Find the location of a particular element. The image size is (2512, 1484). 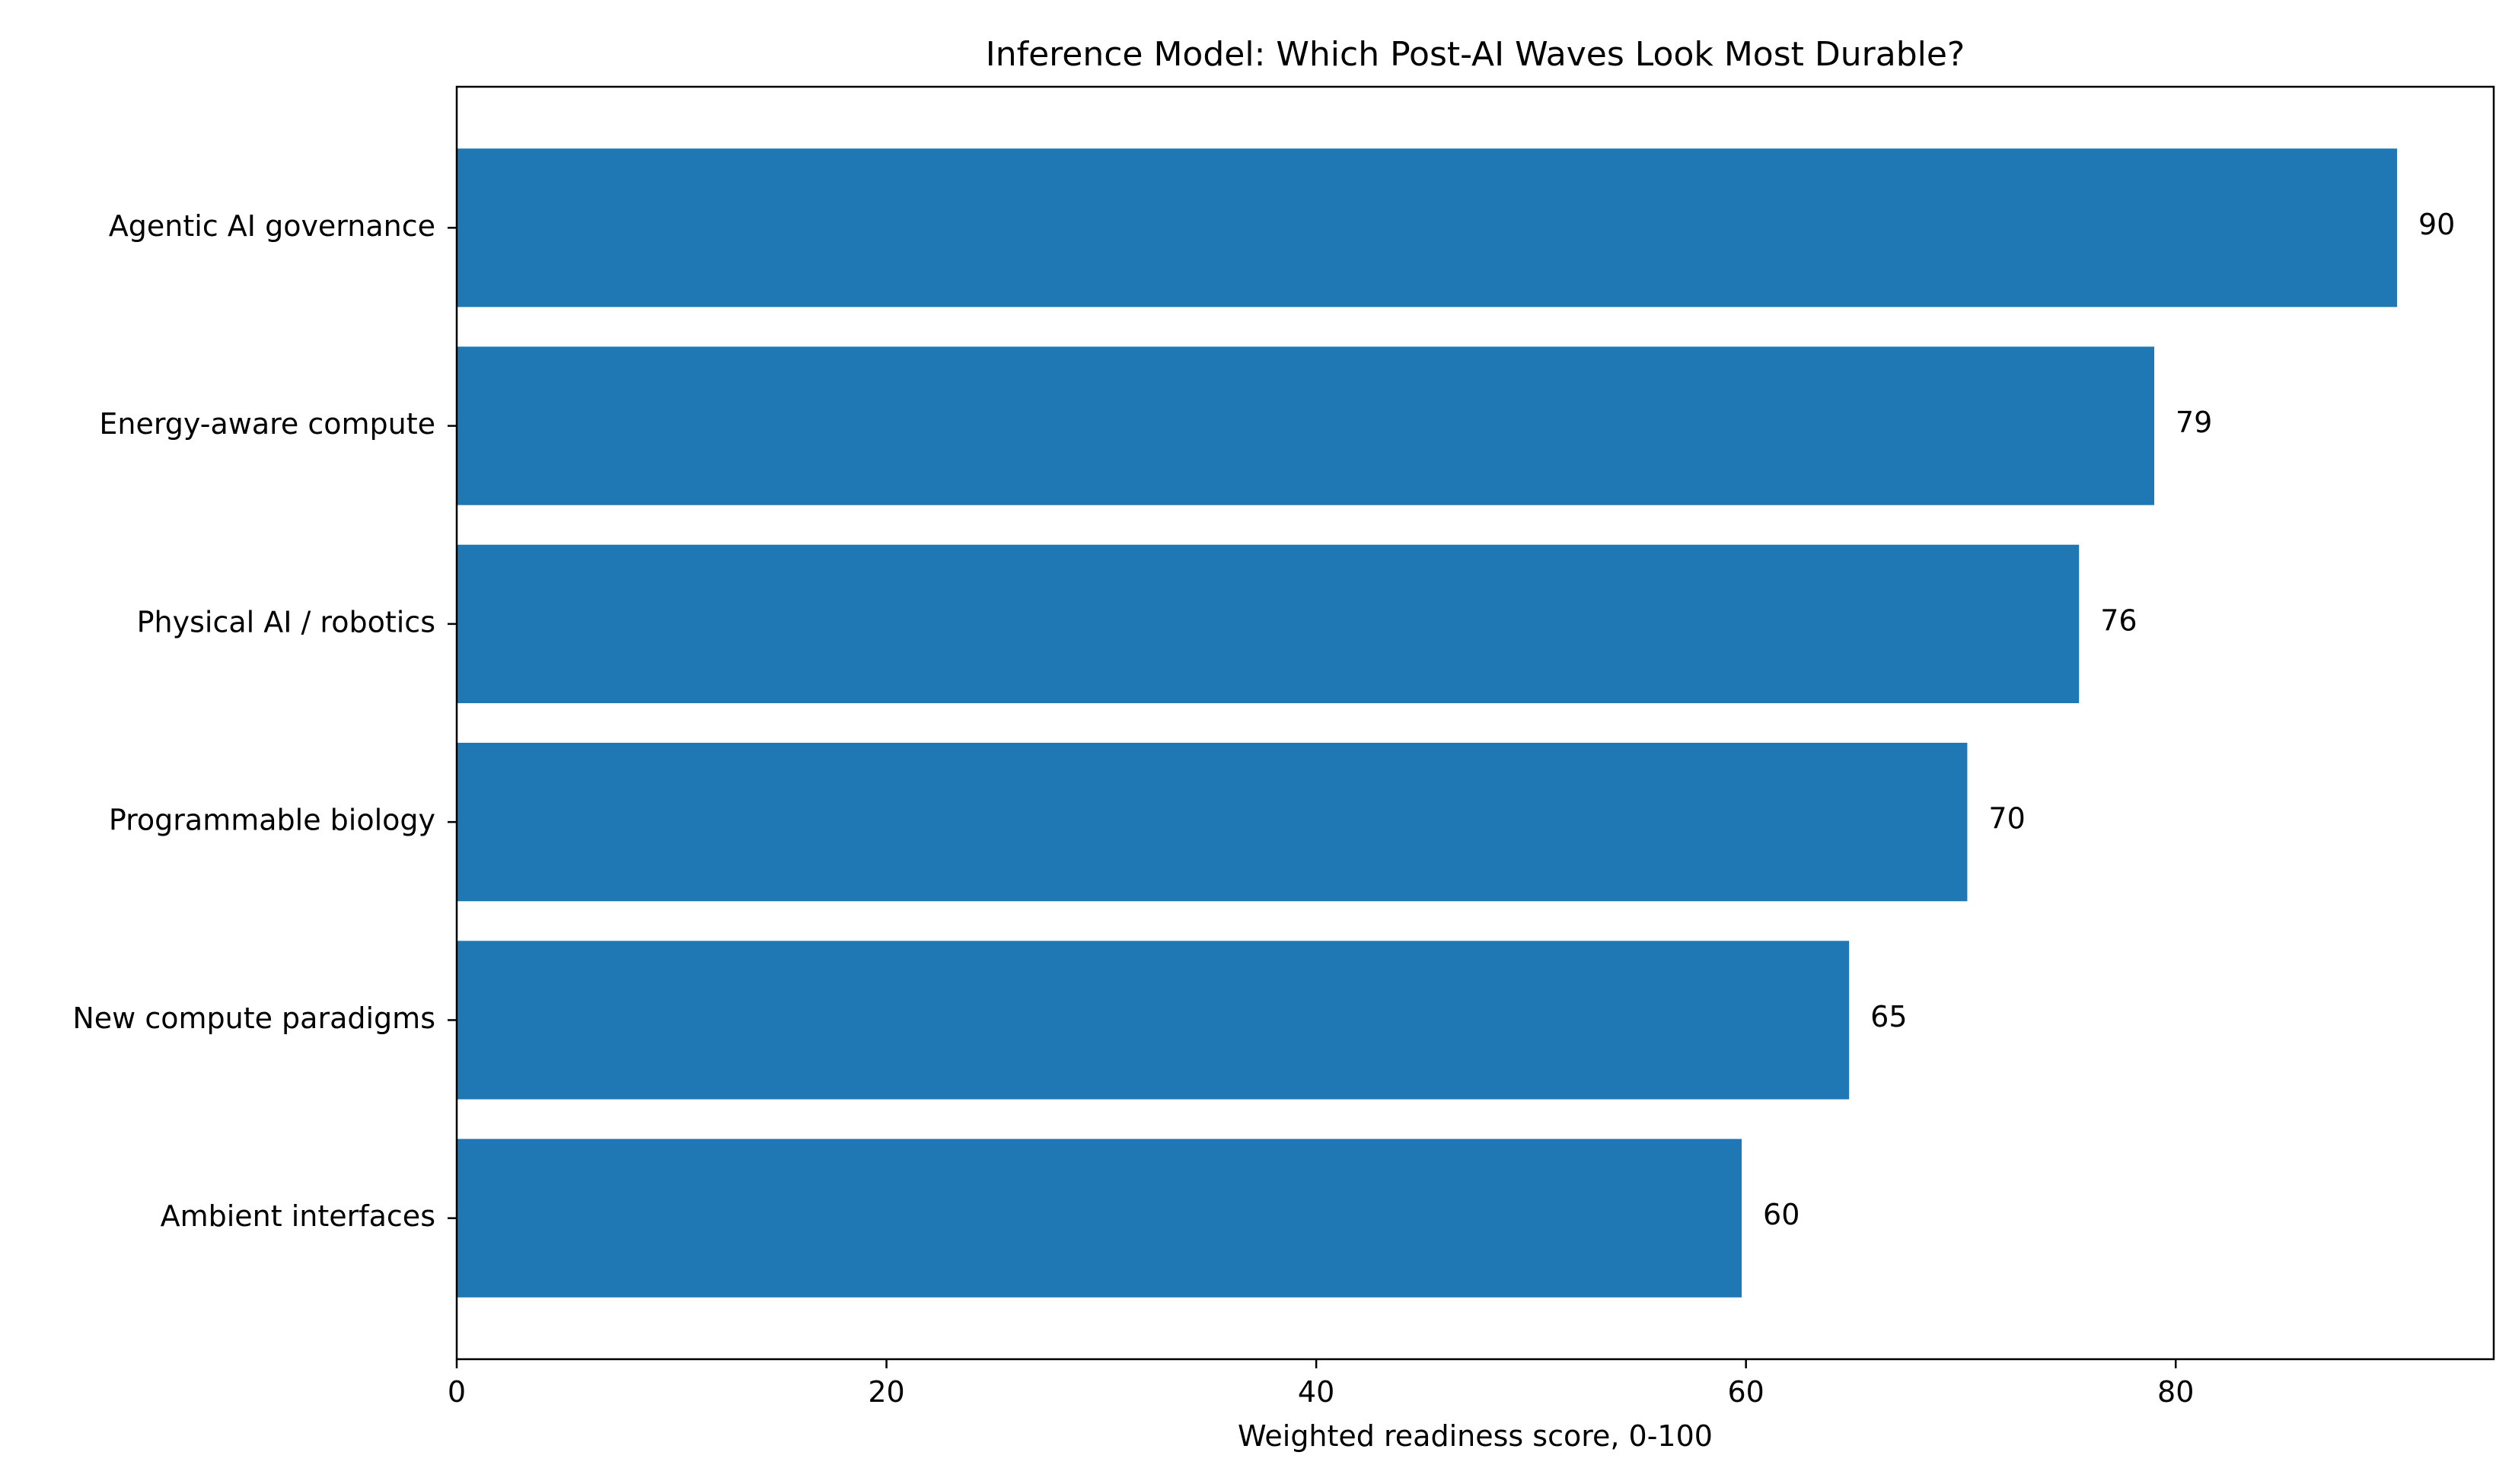

y-tick-label-4: New compute paradigms is located at coordinates (254, 1019).